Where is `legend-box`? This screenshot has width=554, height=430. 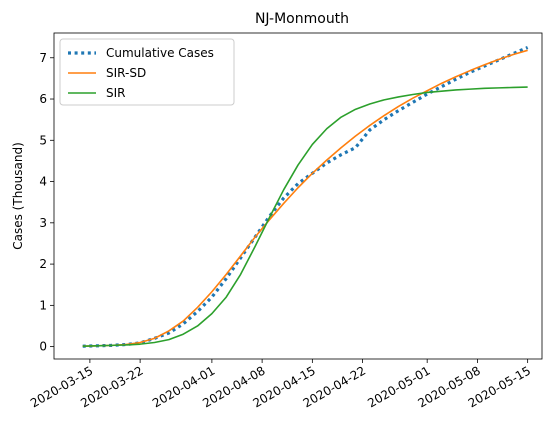
legend-box is located at coordinates (147, 72).